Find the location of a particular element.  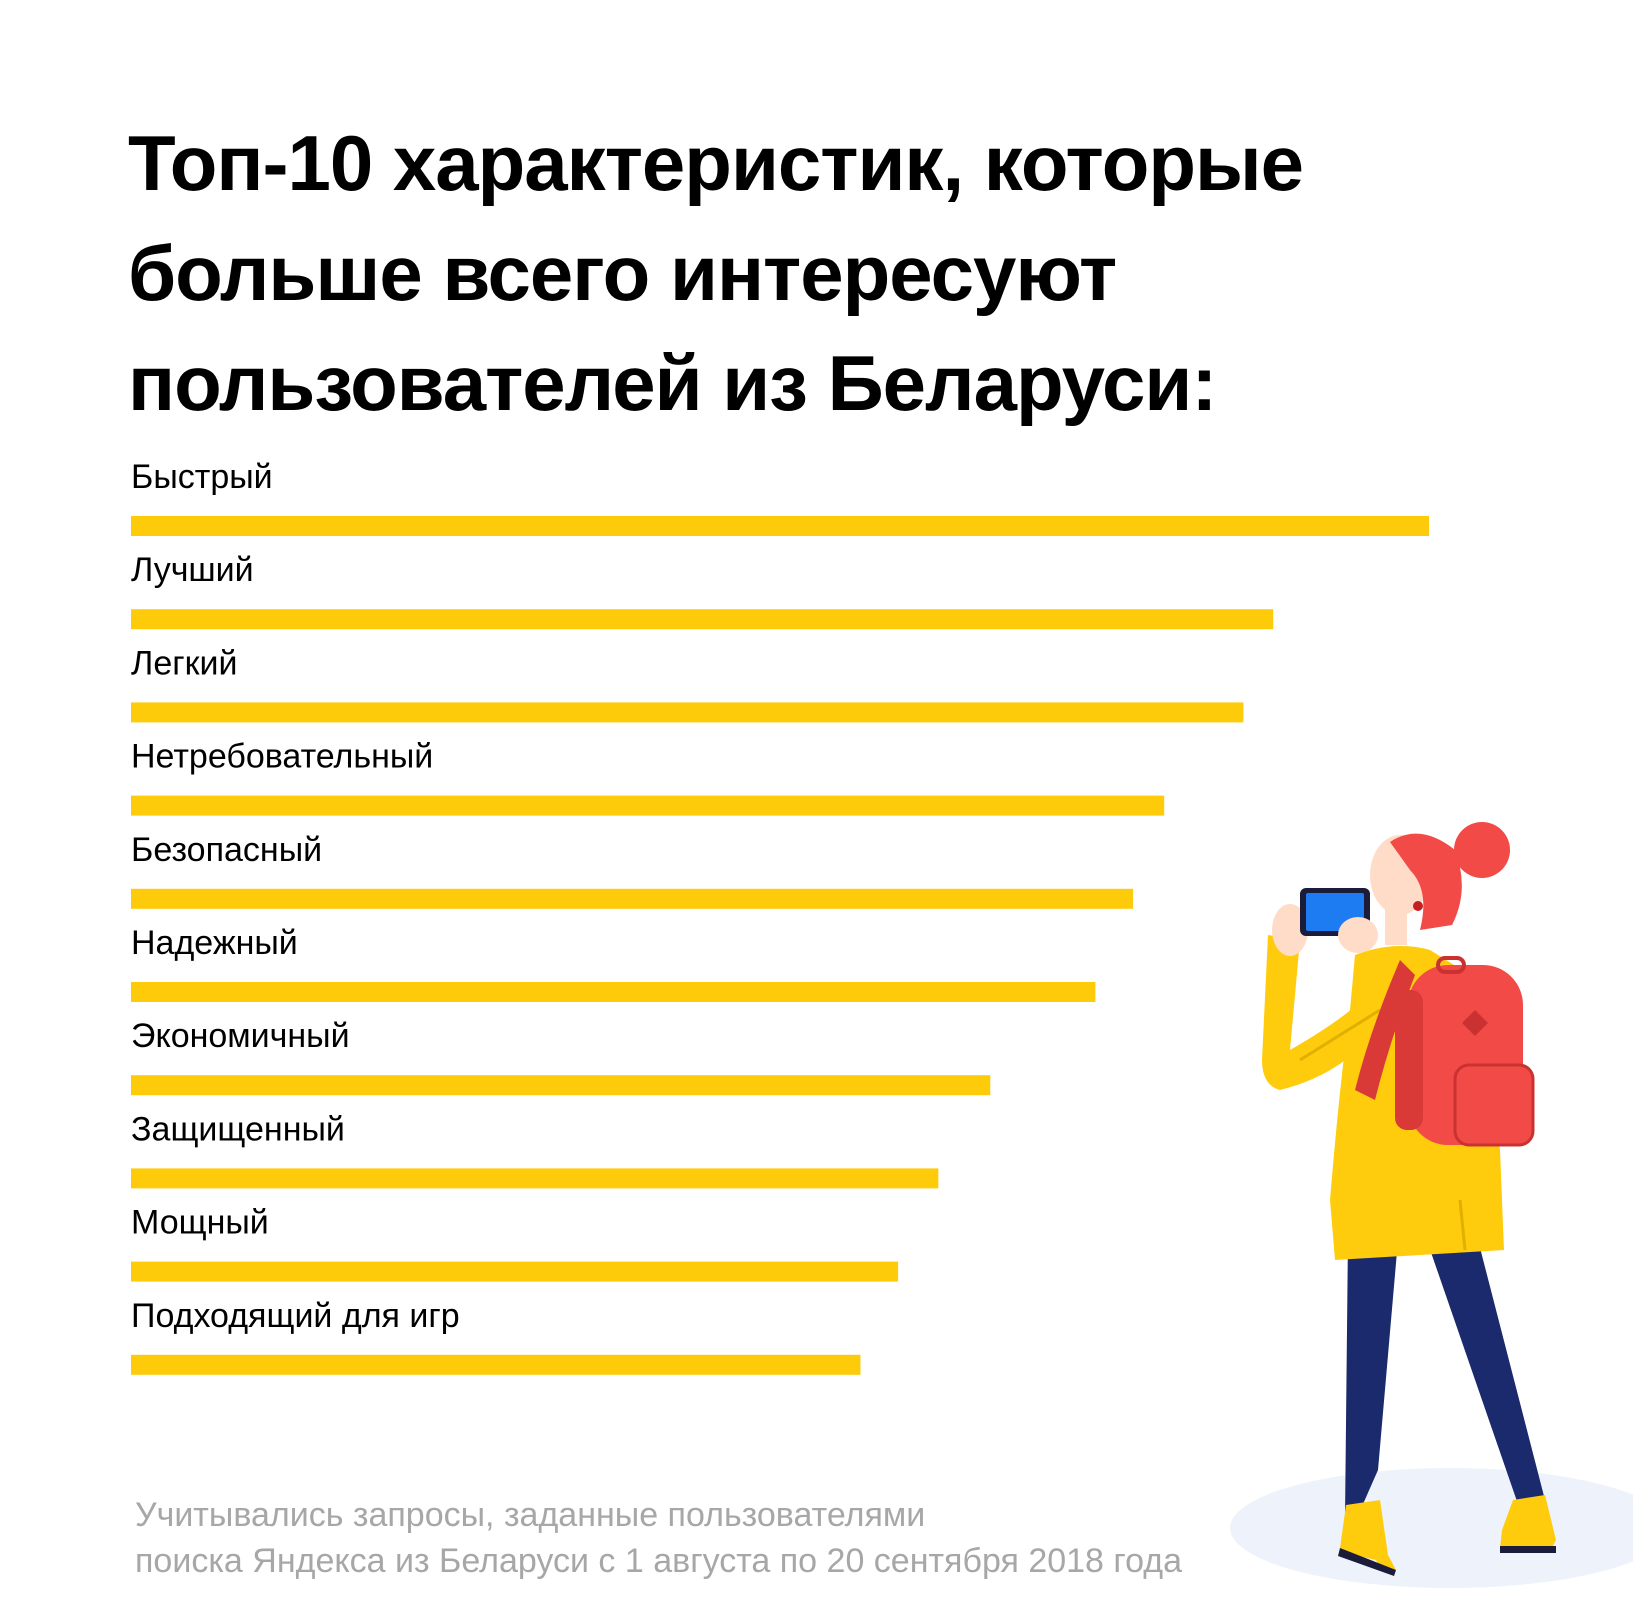

backpack-handle is located at coordinates (1451, 965).